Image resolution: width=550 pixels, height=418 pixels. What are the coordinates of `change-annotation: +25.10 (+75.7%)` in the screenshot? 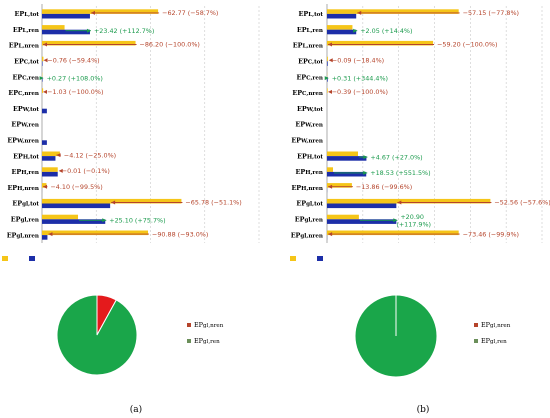 It's located at (137, 221).